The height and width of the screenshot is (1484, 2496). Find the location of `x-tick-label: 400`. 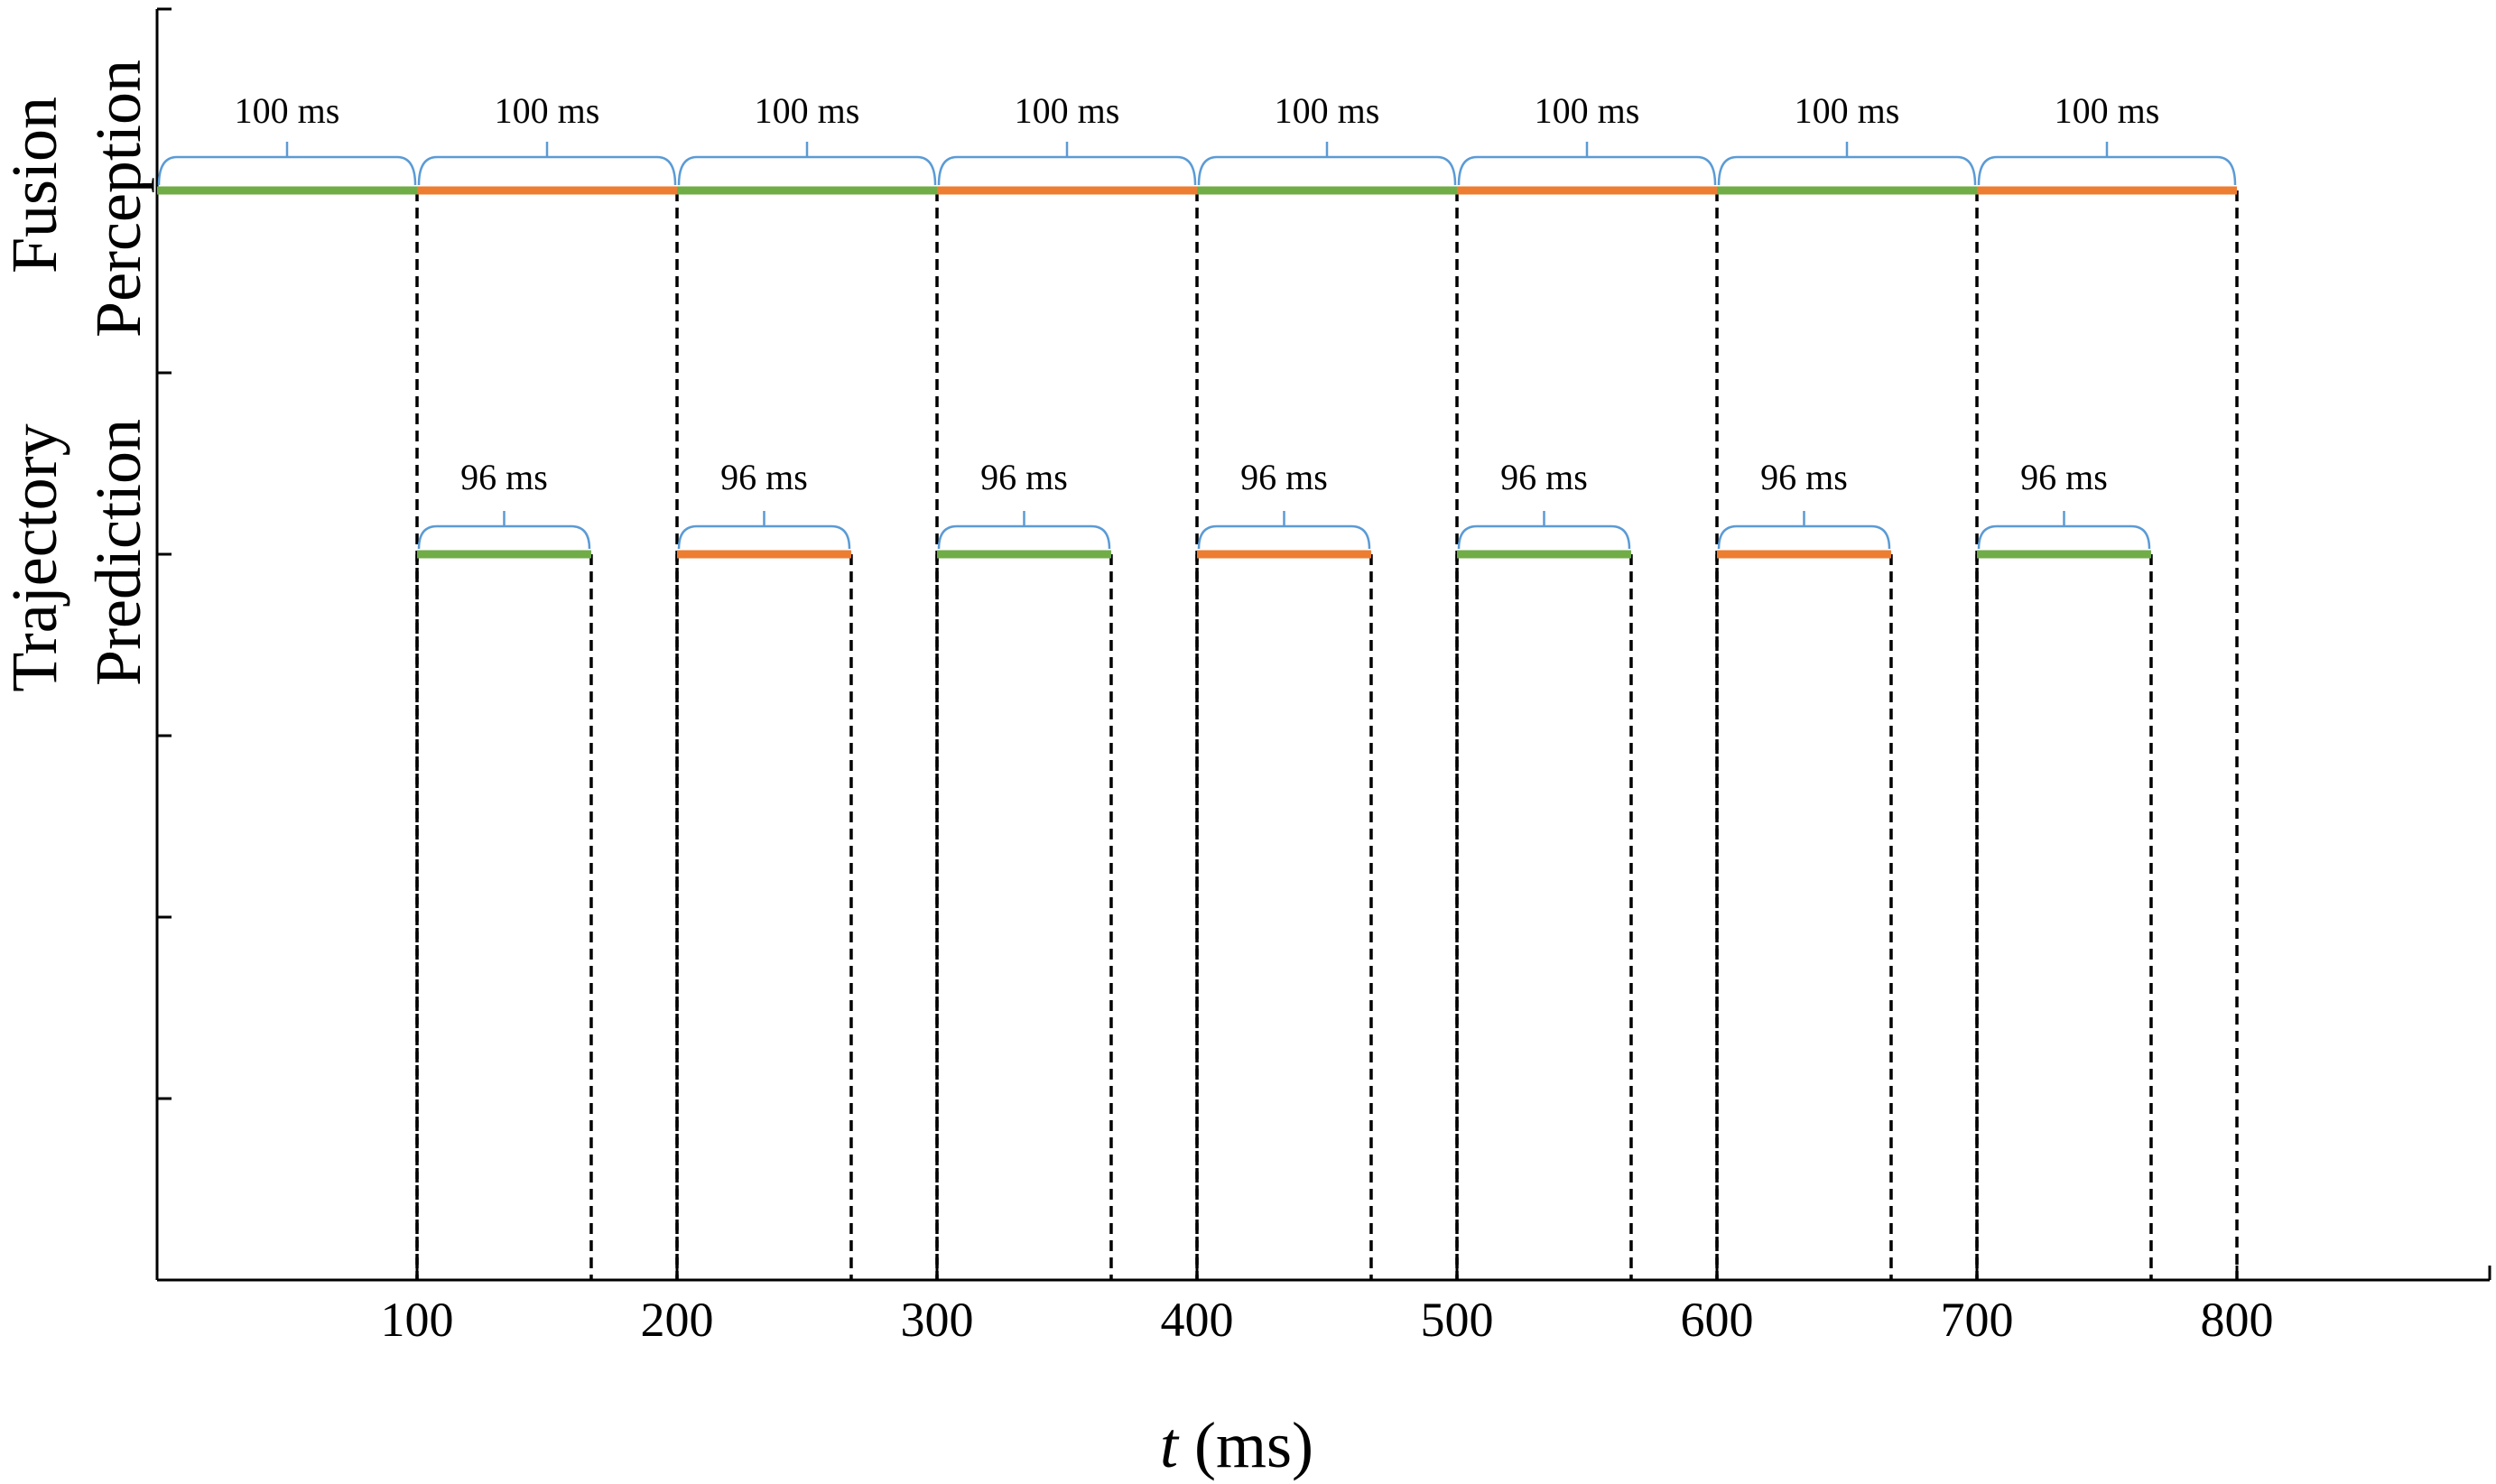

x-tick-label: 400 is located at coordinates (1197, 1320).